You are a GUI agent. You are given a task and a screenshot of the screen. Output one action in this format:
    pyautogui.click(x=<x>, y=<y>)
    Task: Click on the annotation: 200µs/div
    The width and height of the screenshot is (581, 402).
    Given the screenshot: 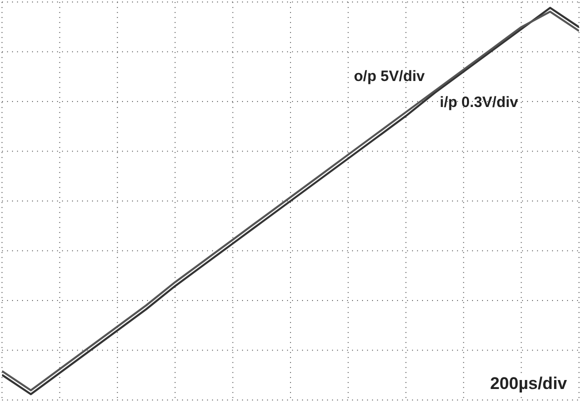 What is the action you would take?
    pyautogui.click(x=528, y=384)
    